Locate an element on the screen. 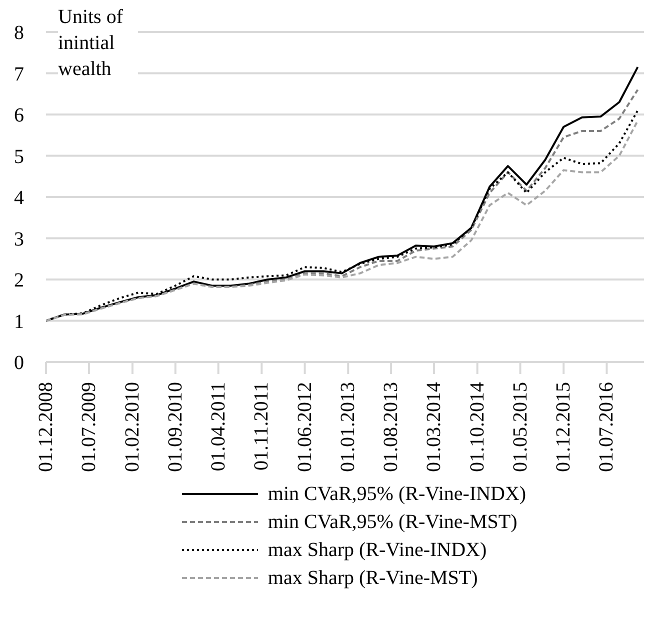 The height and width of the screenshot is (630, 646). x-tick-label: 01.07.2009 is located at coordinates (89, 427).